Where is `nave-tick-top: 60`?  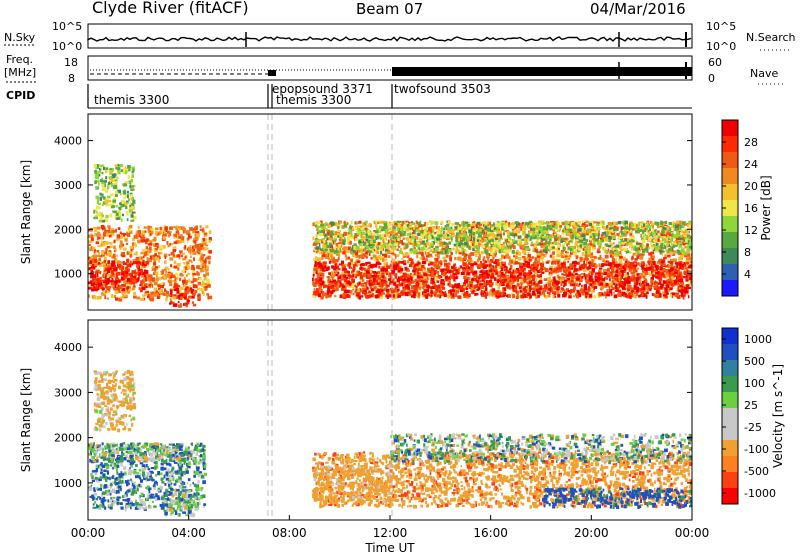
nave-tick-top: 60 is located at coordinates (715, 62).